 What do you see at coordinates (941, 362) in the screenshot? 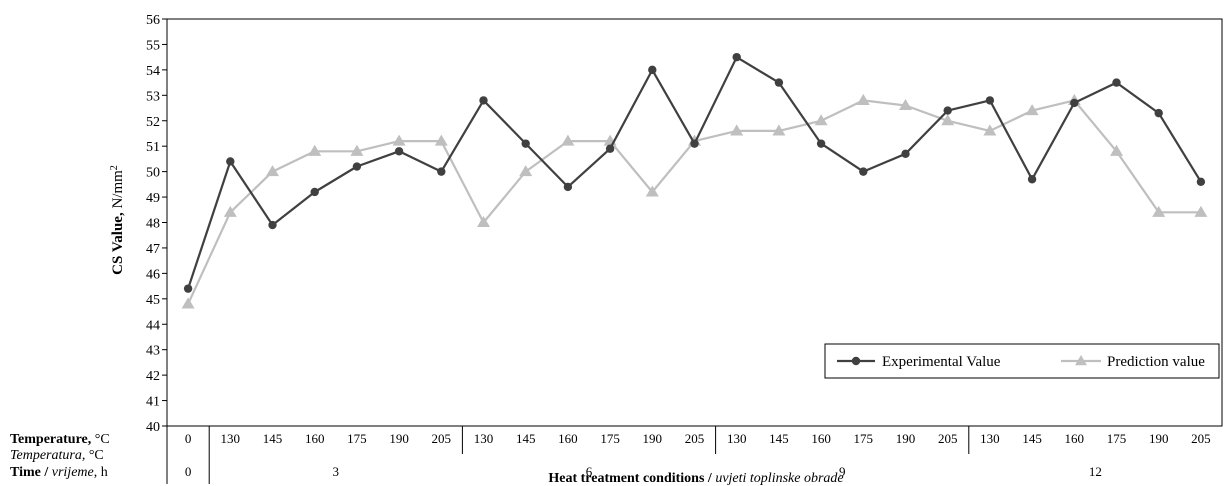
I see `legend-label-experimental: Experimental Value` at bounding box center [941, 362].